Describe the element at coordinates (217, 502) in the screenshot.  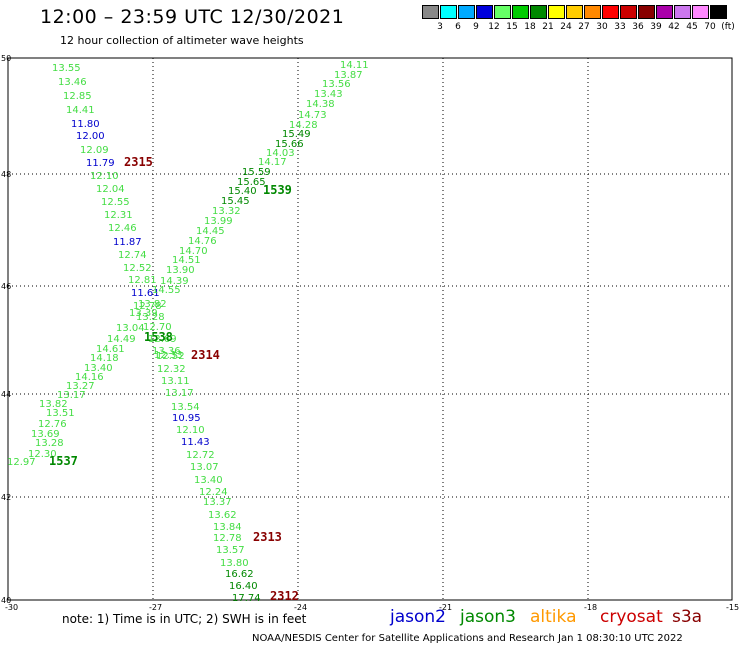
I see `wave-height-label: 13.37` at that location.